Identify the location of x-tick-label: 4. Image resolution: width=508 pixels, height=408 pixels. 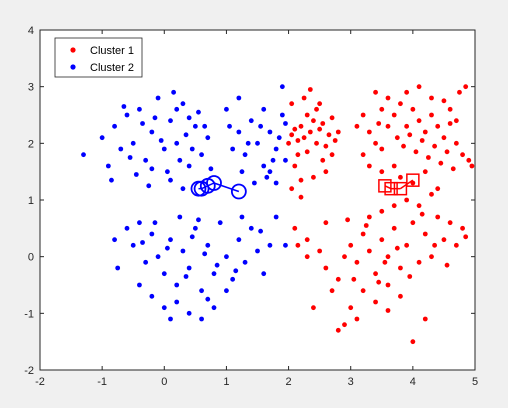
(413, 382).